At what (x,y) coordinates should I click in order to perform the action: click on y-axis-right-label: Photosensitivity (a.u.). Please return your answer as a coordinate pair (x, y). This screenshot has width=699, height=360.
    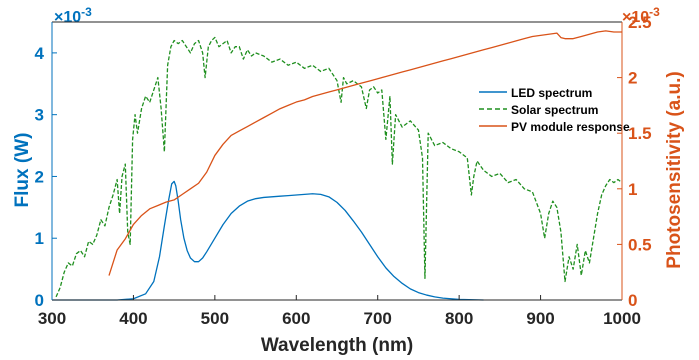
    Looking at the image, I should click on (674, 169).